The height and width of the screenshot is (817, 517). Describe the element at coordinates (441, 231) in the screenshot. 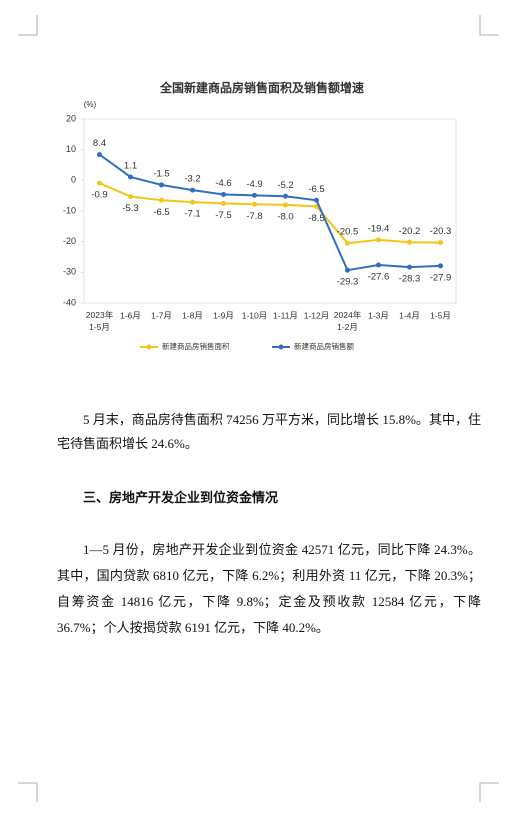

I see `data-label: -20.3` at that location.